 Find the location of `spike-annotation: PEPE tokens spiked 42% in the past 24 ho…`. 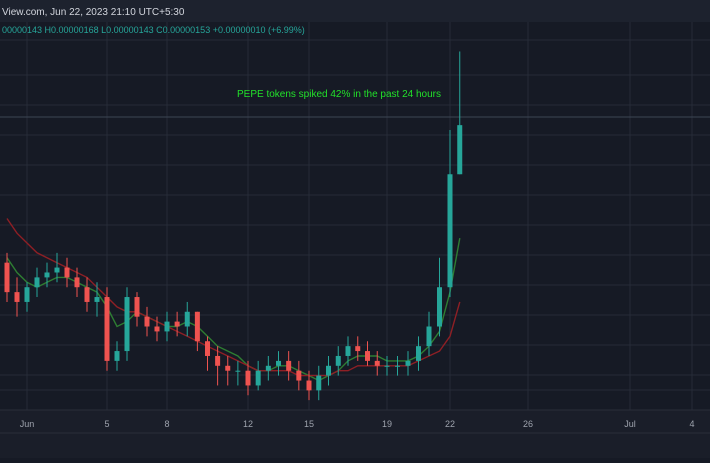

spike-annotation: PEPE tokens spiked 42% in the past 24 ho… is located at coordinates (339, 94).